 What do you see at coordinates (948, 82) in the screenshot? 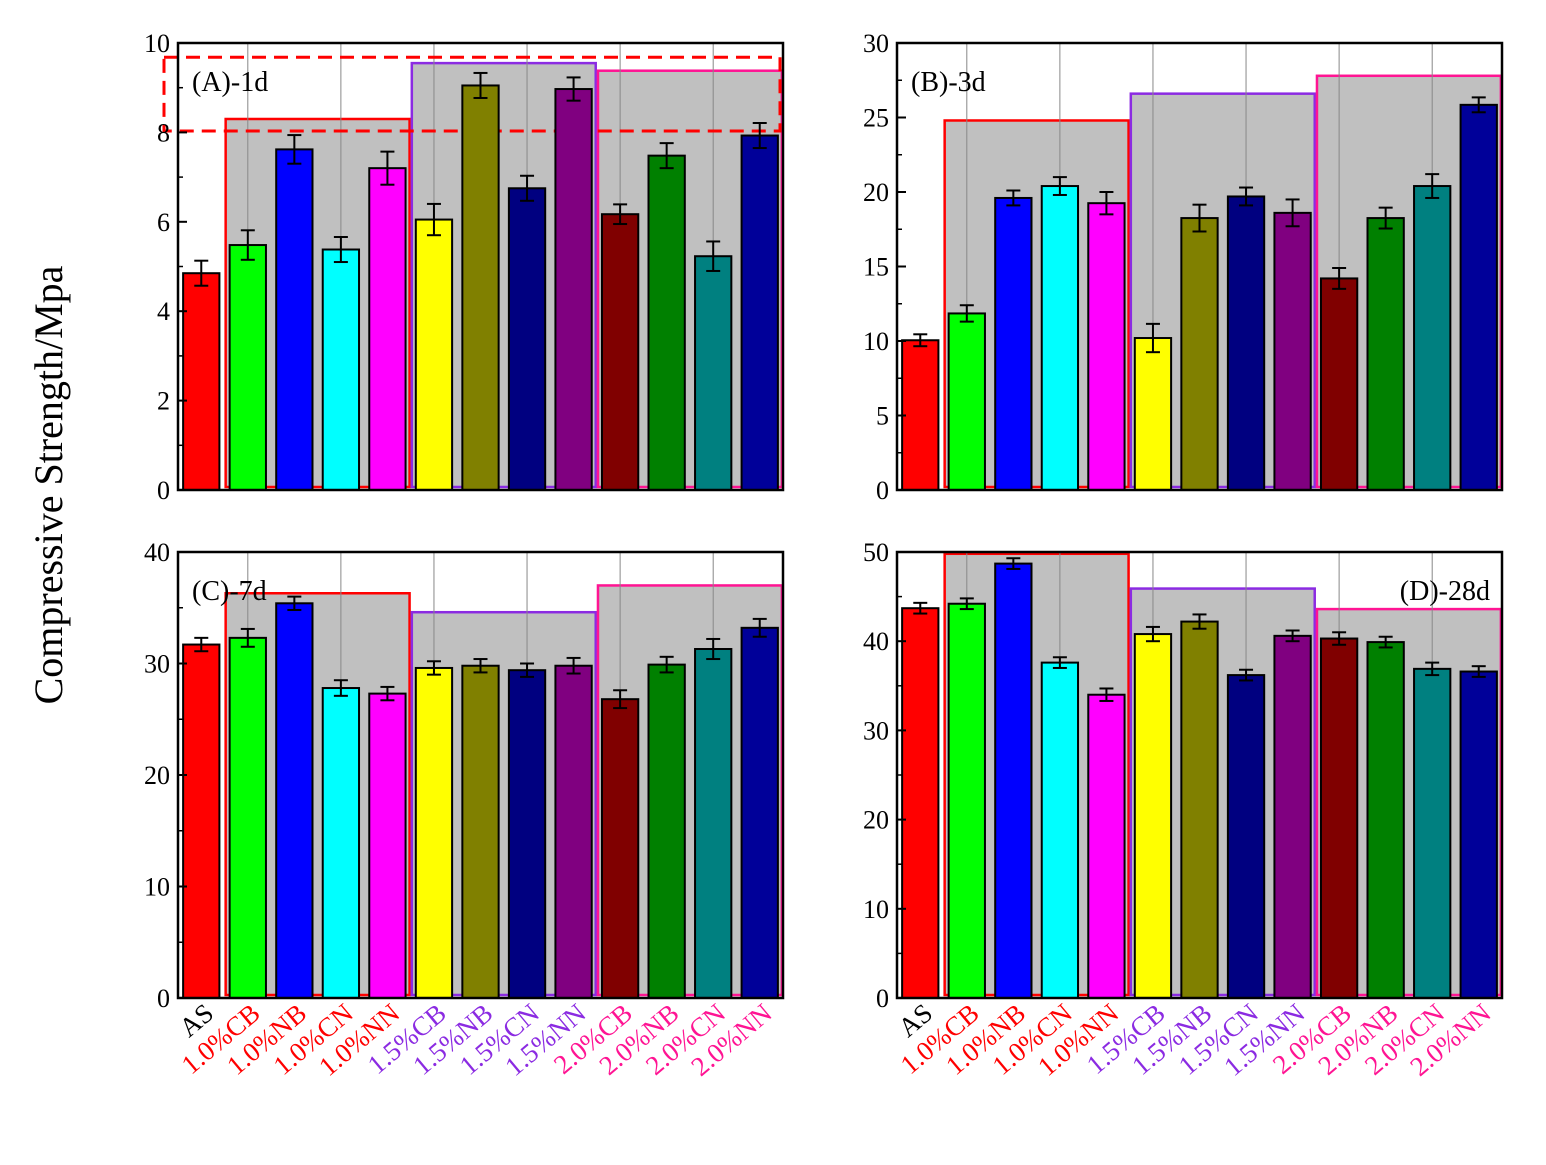
I see `panel-title: (B)-3d` at bounding box center [948, 82].